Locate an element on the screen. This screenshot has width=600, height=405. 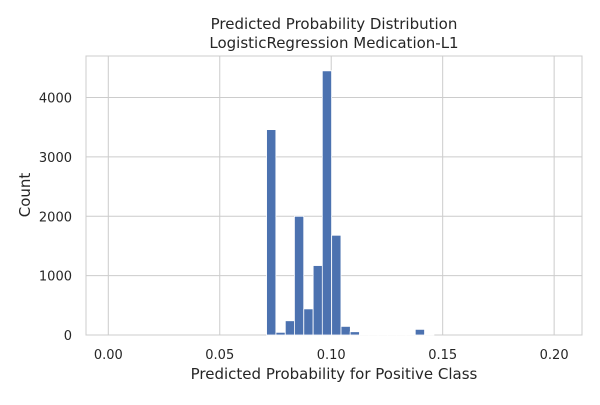
y-tick-label: 3000 is located at coordinates (55, 158).